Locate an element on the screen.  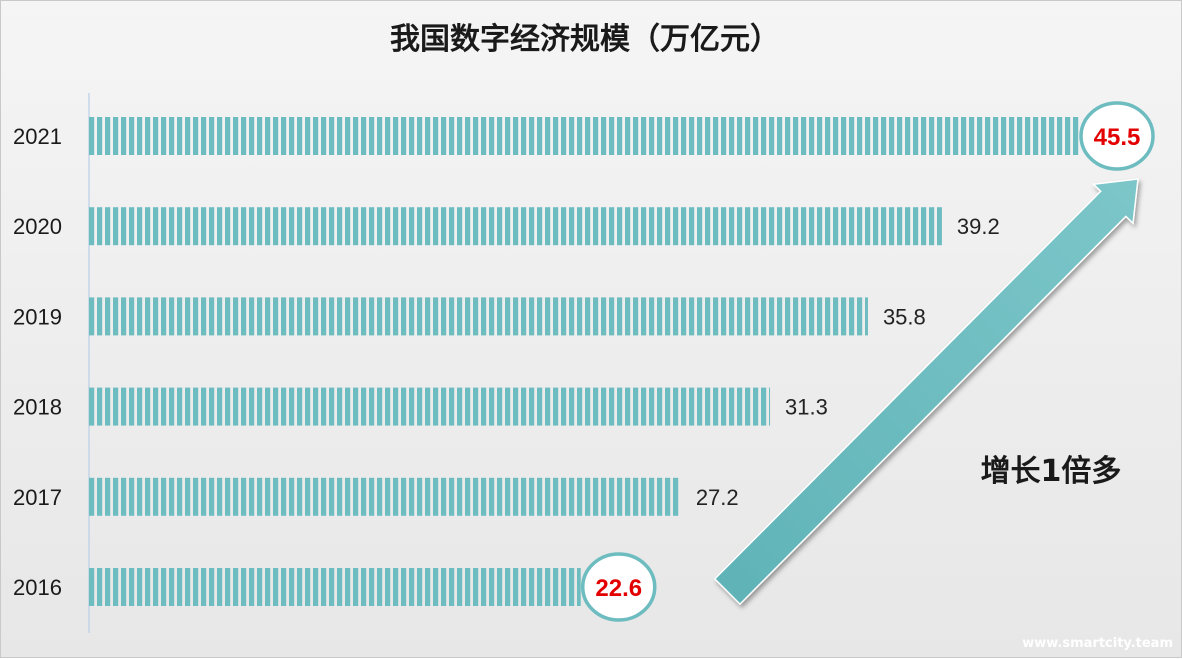
bar-2018 is located at coordinates (430, 406).